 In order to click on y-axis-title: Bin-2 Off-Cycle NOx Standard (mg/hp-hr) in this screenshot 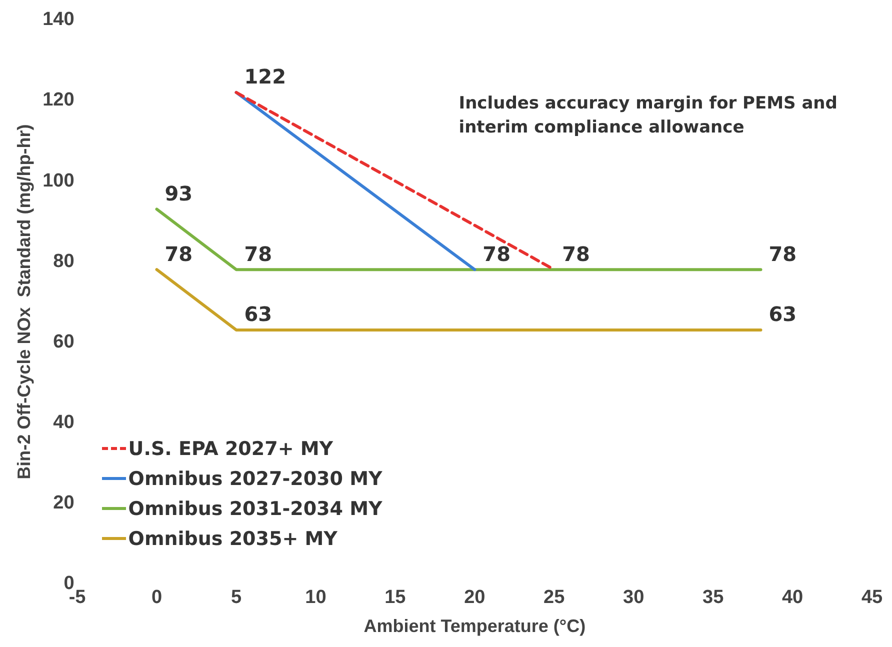, I will do `click(24, 302)`.